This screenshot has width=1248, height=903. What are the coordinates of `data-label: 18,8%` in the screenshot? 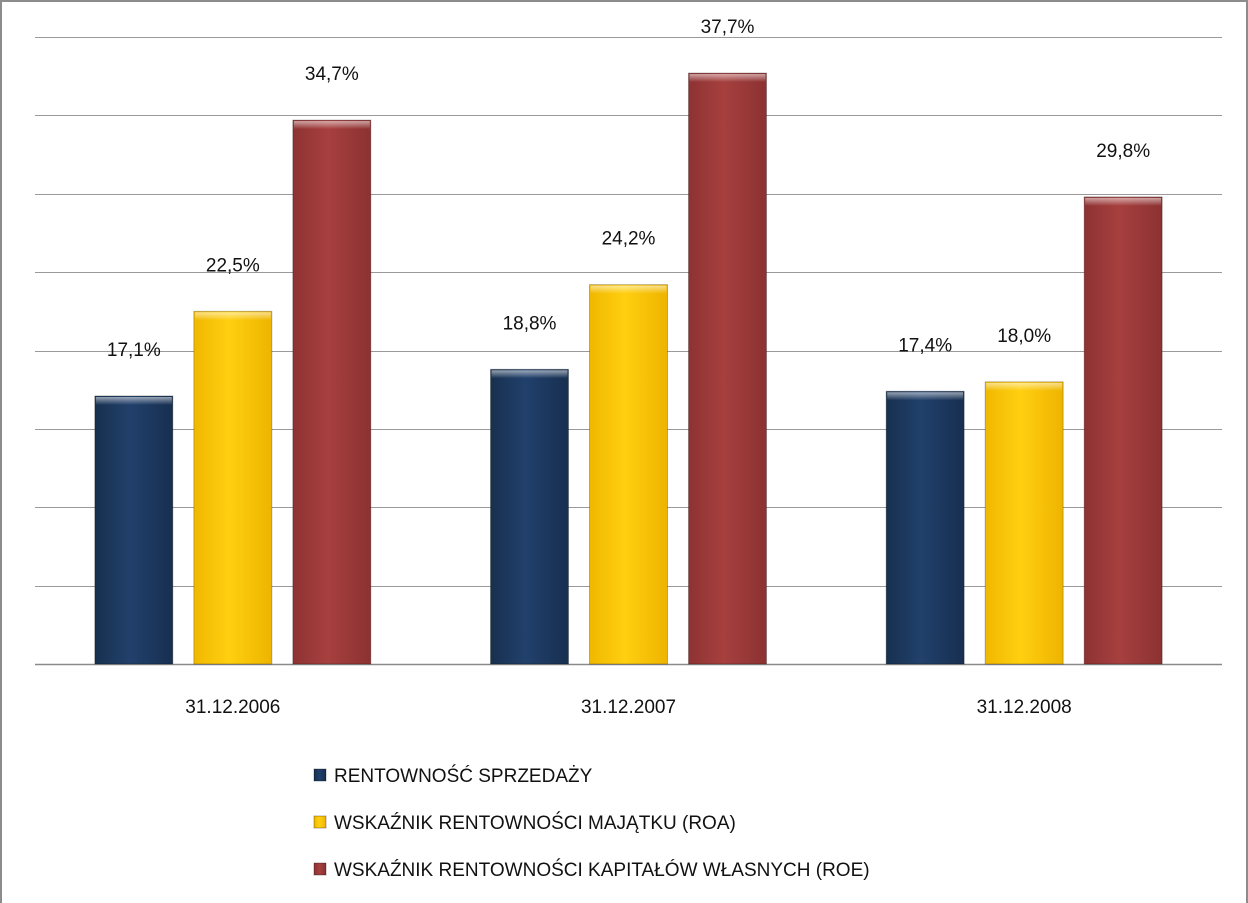 It's located at (530, 323).